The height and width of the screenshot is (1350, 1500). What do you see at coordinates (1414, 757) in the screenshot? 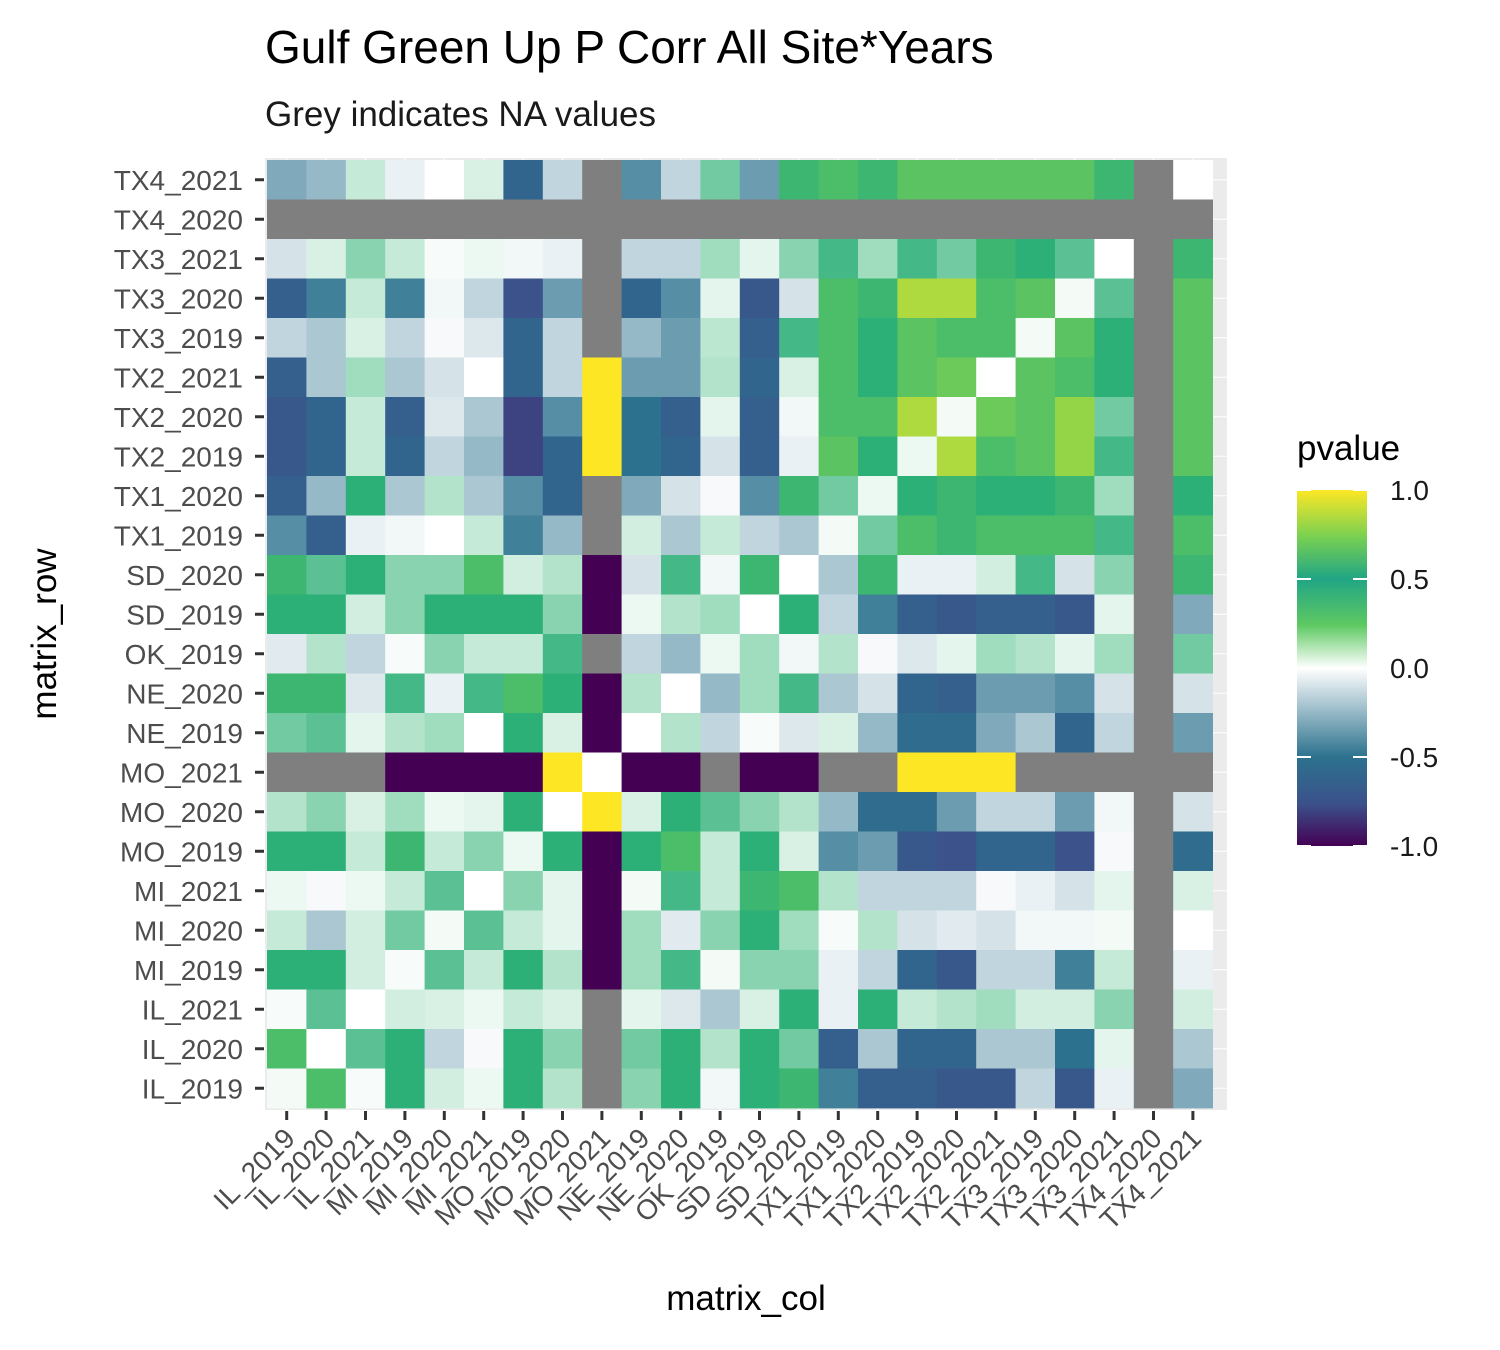
I see `legend-tick-label: -0.5` at bounding box center [1414, 757].